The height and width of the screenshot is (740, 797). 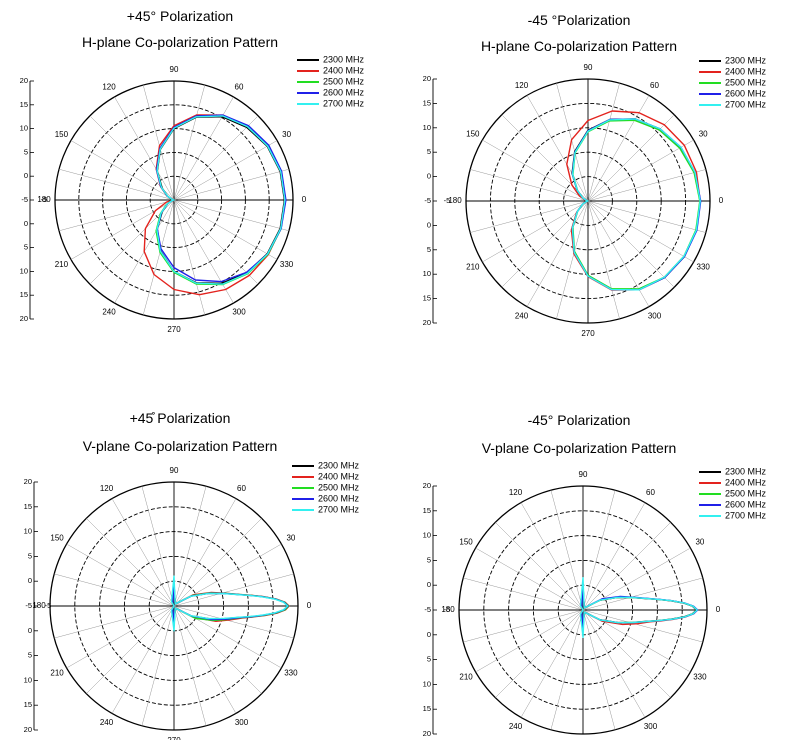 I want to click on chart-subtitle: H-plane Co-polarization Pattern, so click(x=180, y=42).